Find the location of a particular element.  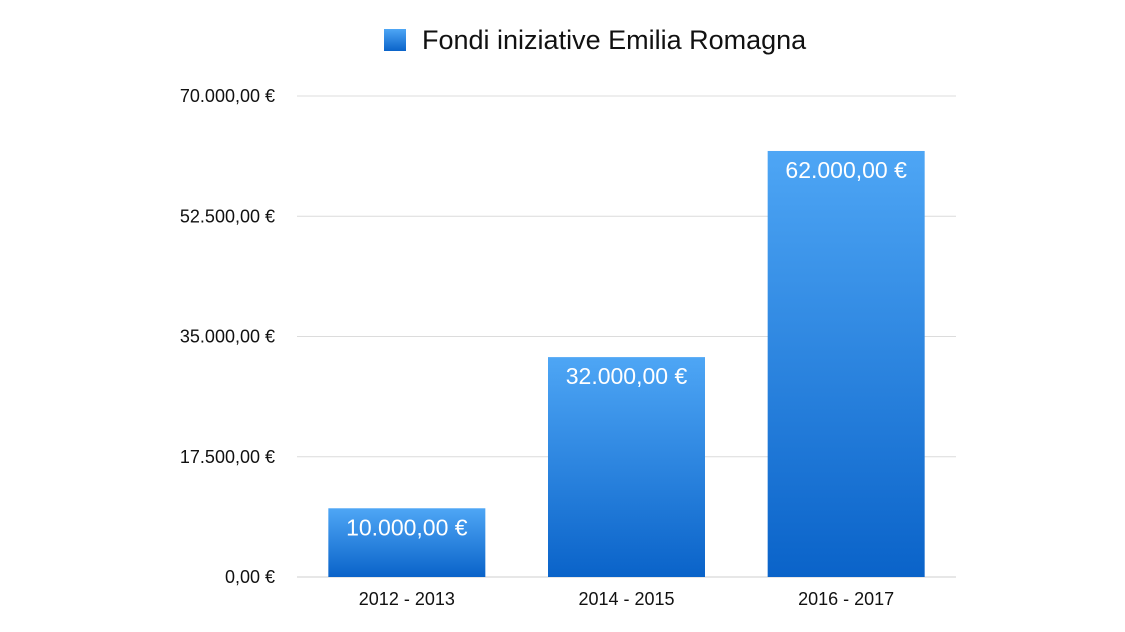

x-tick-label: 2012 - 2013 is located at coordinates (407, 599).